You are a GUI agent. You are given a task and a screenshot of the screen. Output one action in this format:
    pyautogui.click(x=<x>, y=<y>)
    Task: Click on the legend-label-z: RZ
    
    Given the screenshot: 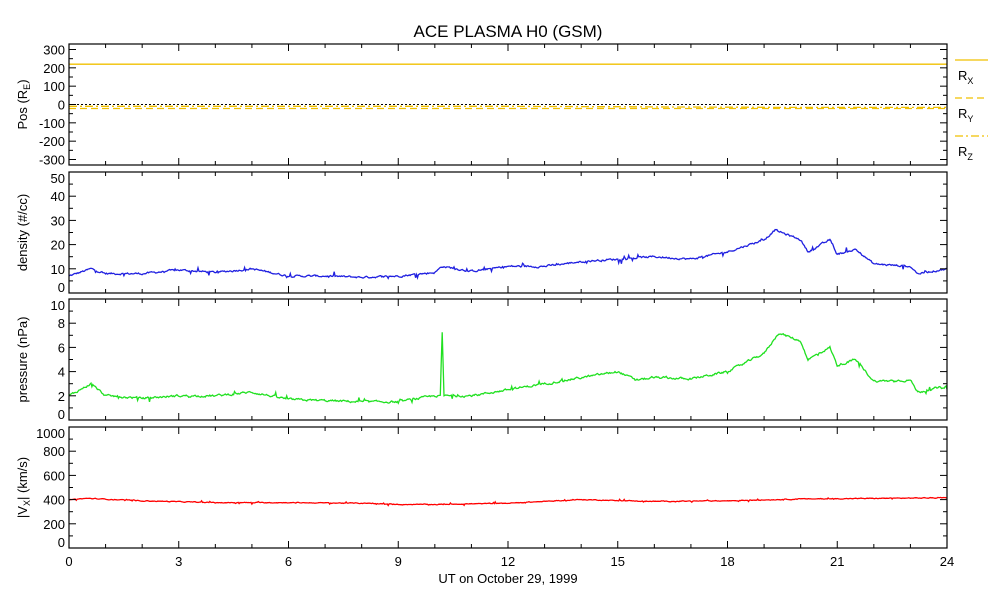 What is the action you would take?
    pyautogui.click(x=965, y=153)
    